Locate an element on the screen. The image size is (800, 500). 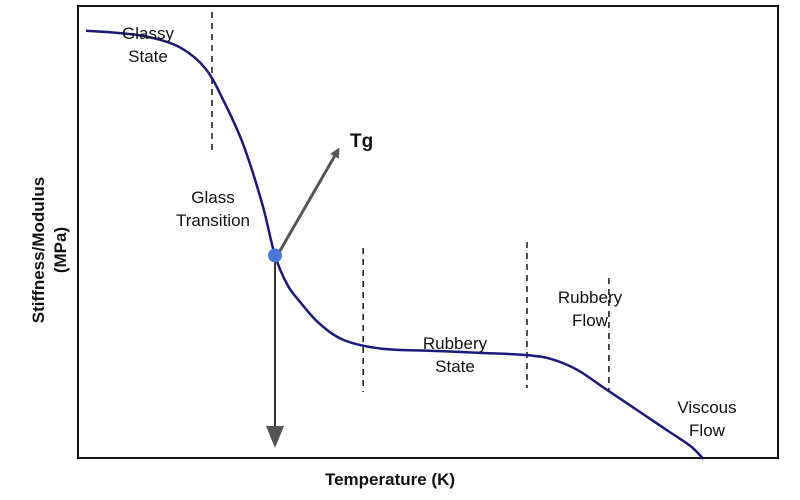
annotation-rubbery-flow: Rubbery Flow is located at coordinates (590, 309).